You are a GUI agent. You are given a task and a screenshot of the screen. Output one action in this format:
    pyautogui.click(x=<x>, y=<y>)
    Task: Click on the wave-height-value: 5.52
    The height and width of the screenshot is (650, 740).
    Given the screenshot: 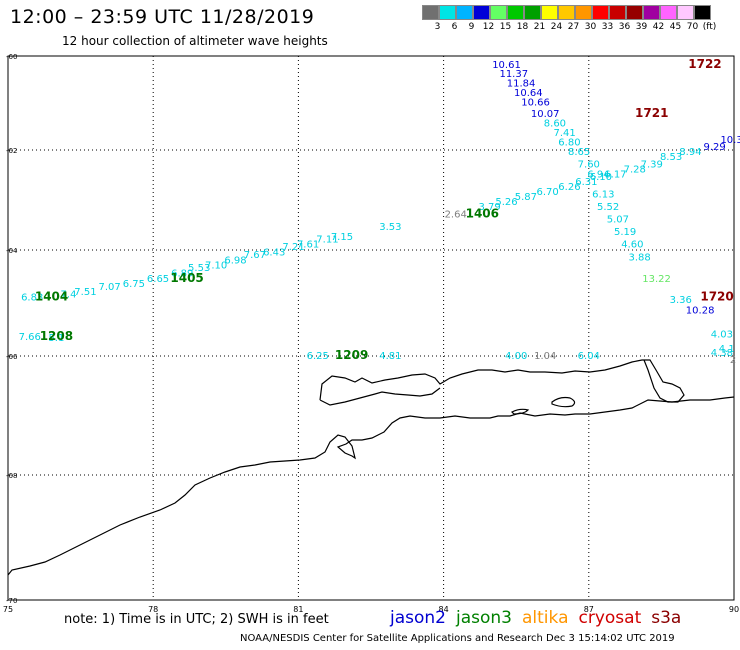 What is the action you would take?
    pyautogui.click(x=608, y=207)
    